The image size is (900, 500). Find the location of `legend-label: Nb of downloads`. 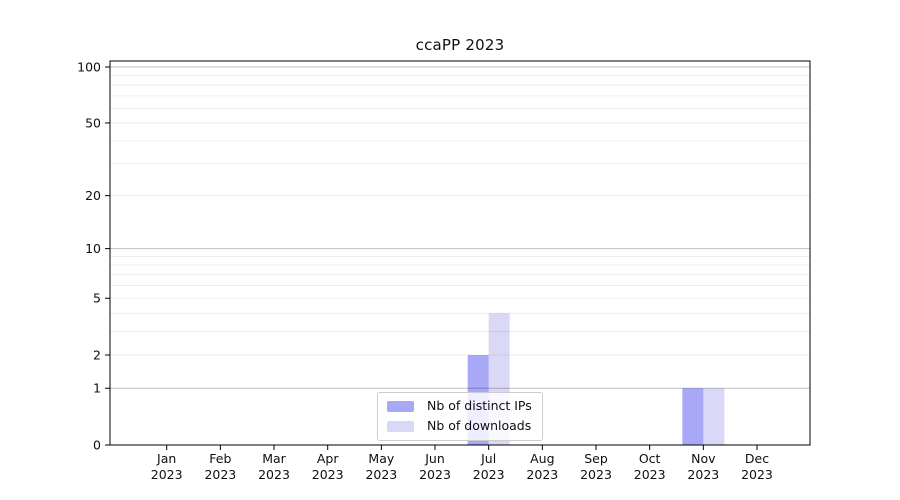

legend-label: Nb of downloads is located at coordinates (479, 425).